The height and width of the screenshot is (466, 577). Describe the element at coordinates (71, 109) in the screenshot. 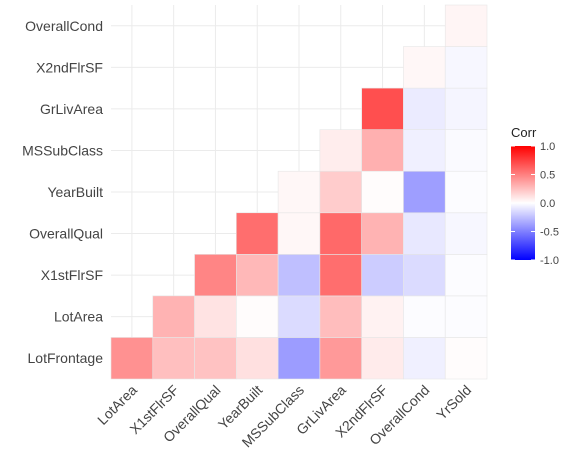

I see `y-tick-label: GrLivArea` at that location.